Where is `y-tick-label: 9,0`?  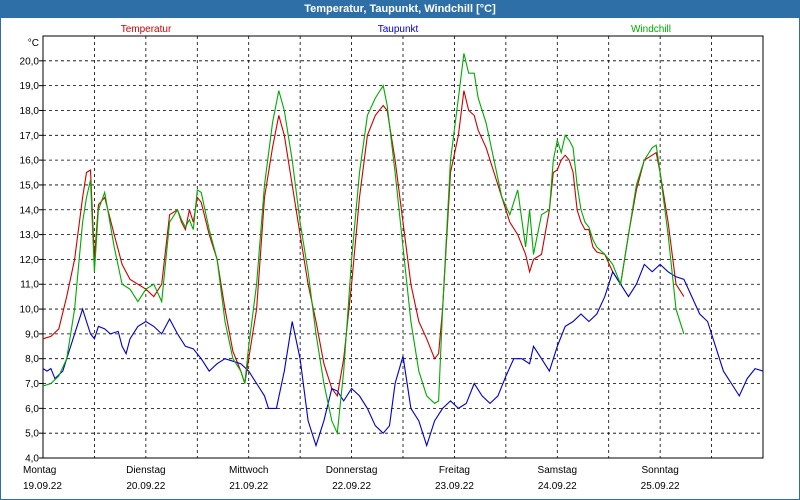
y-tick-label: 9,0 is located at coordinates (32, 334).